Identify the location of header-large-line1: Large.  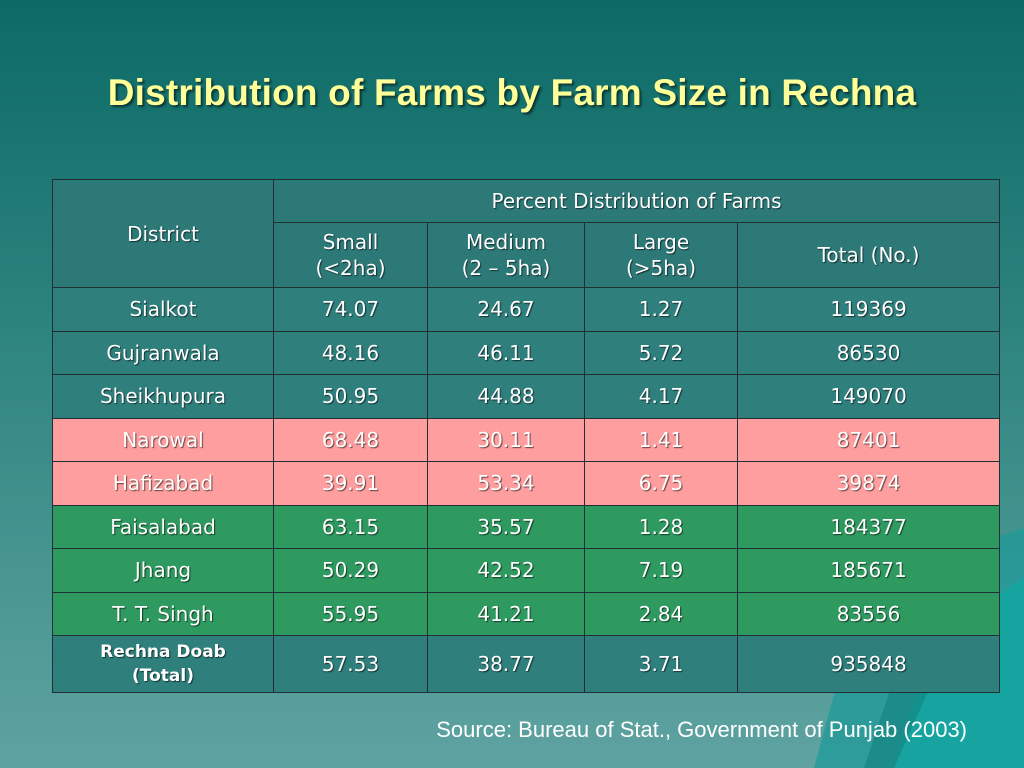
(661, 242).